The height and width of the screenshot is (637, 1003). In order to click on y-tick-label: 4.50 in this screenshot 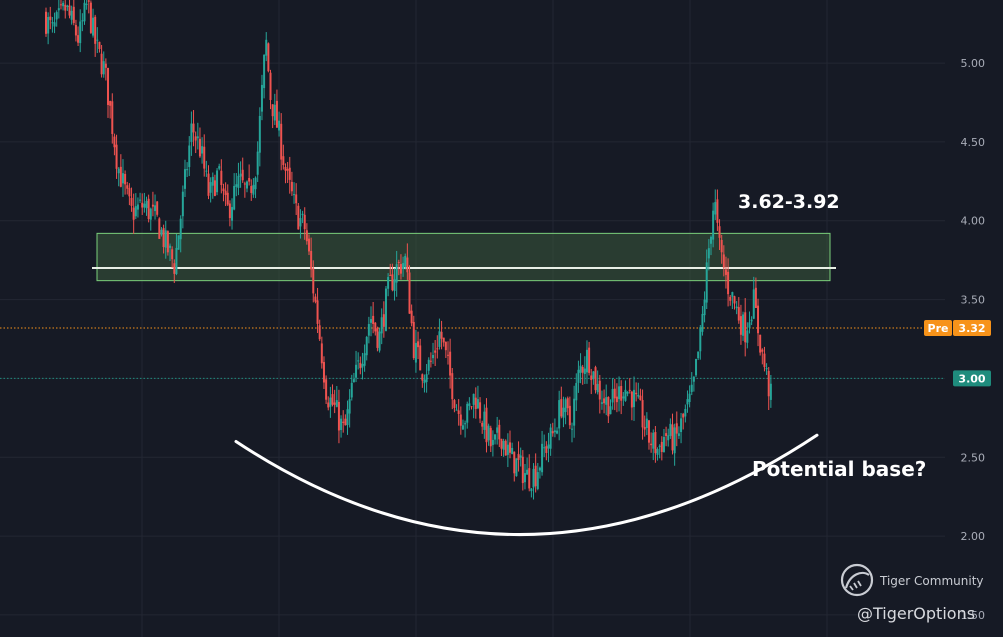, I will do `click(973, 142)`.